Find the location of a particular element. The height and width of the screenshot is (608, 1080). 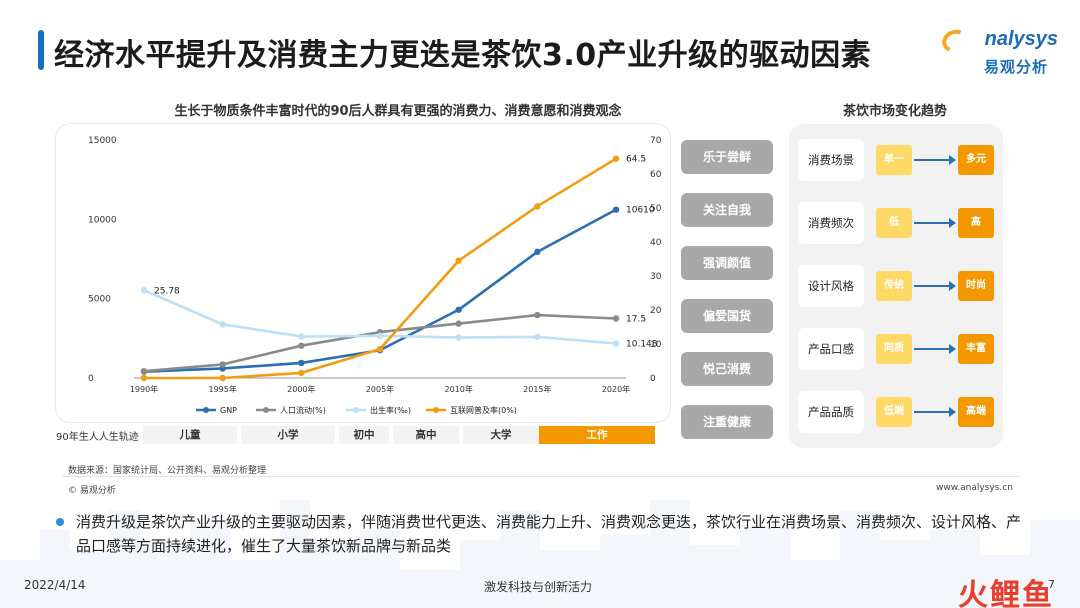

x-tick-label: 2005年 is located at coordinates (380, 389).